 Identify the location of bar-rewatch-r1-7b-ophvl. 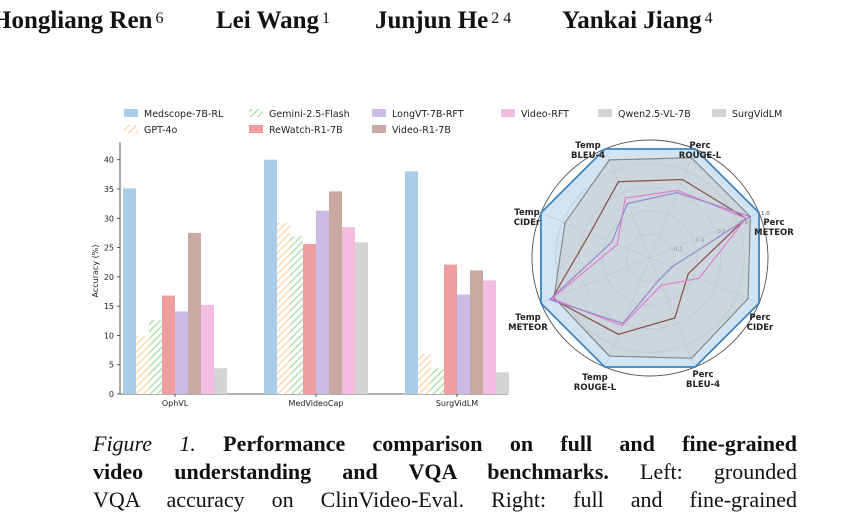
(168, 344).